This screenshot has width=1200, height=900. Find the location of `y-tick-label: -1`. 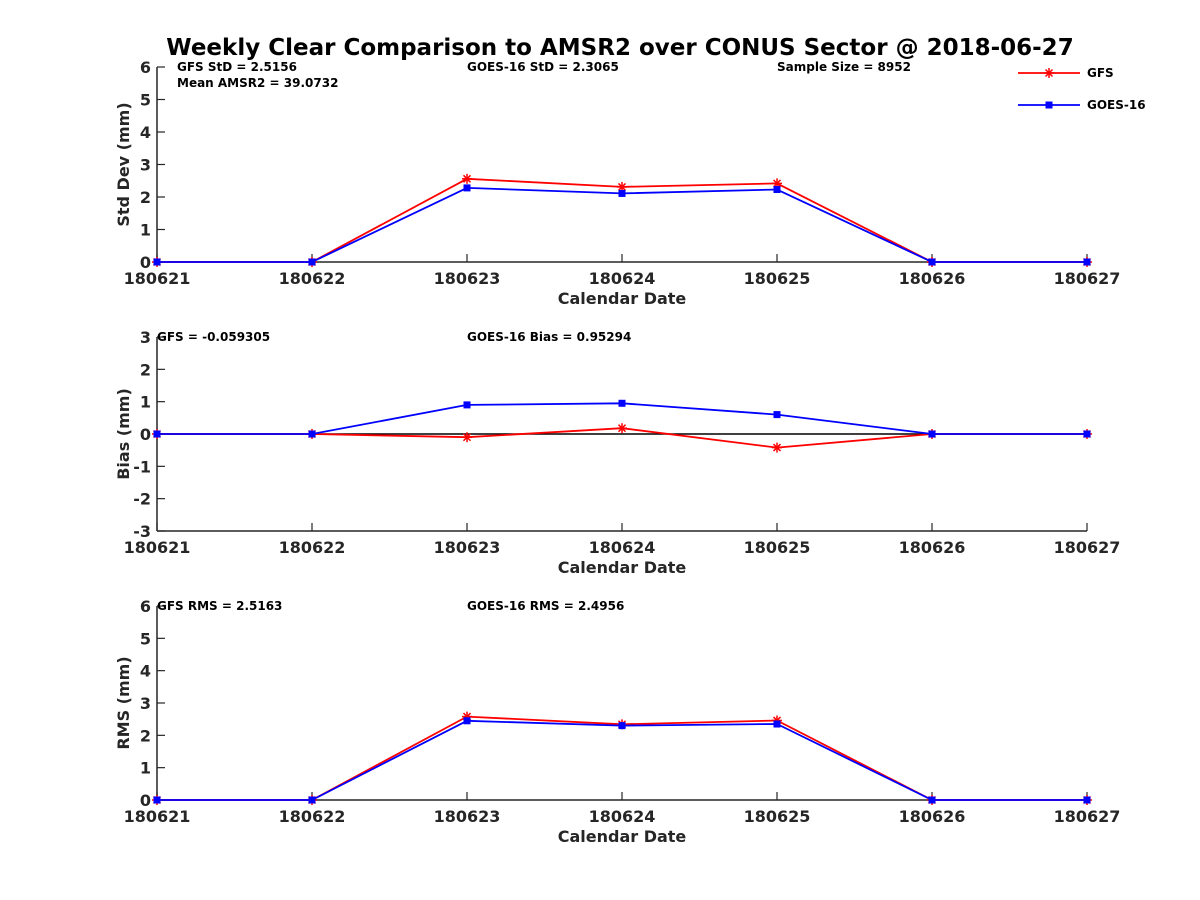

y-tick-label: -1 is located at coordinates (142, 466).